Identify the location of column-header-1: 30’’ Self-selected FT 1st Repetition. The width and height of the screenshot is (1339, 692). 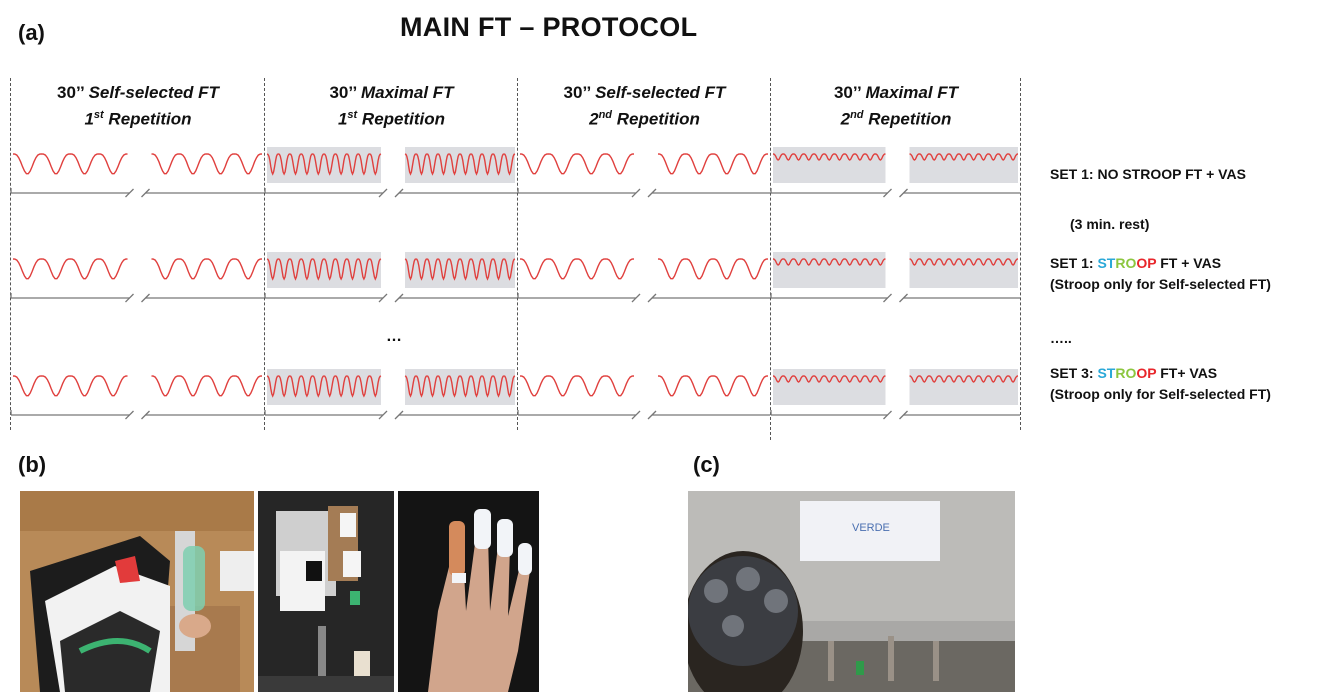
(138, 106).